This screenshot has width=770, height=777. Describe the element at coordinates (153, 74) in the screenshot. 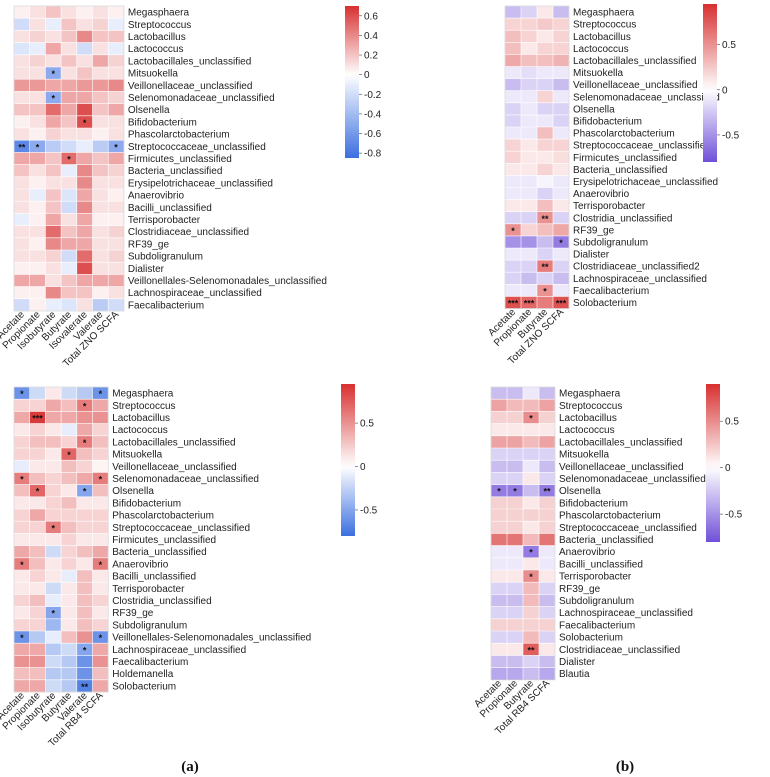

I see `row-label: Mitsuokella` at that location.